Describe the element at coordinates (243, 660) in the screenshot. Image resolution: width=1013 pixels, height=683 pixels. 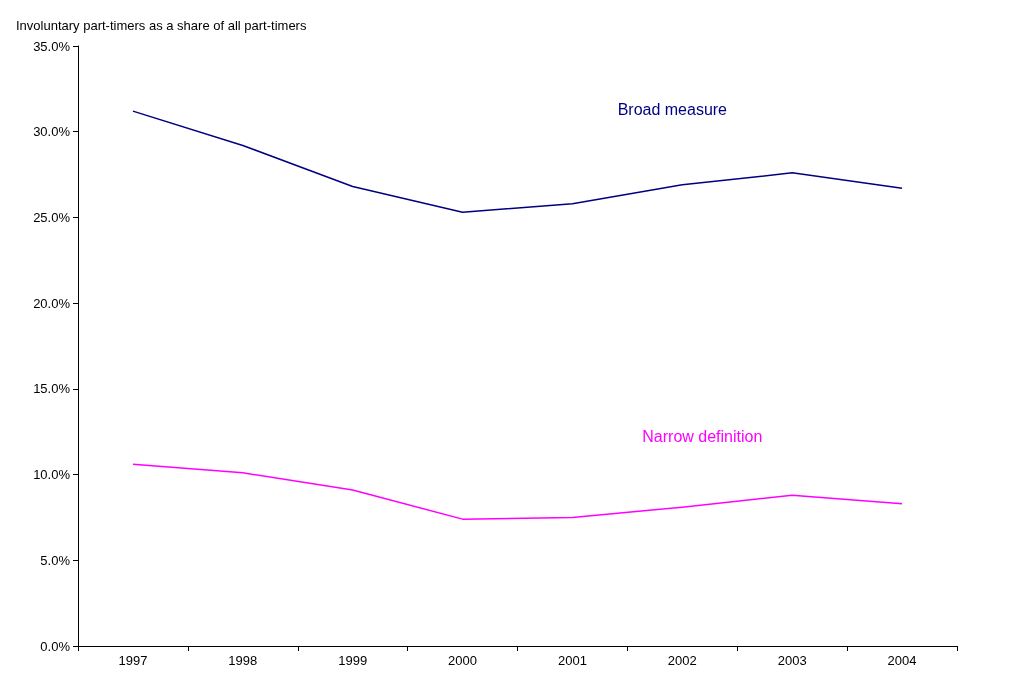
I see `x-tick-label: 1998` at that location.